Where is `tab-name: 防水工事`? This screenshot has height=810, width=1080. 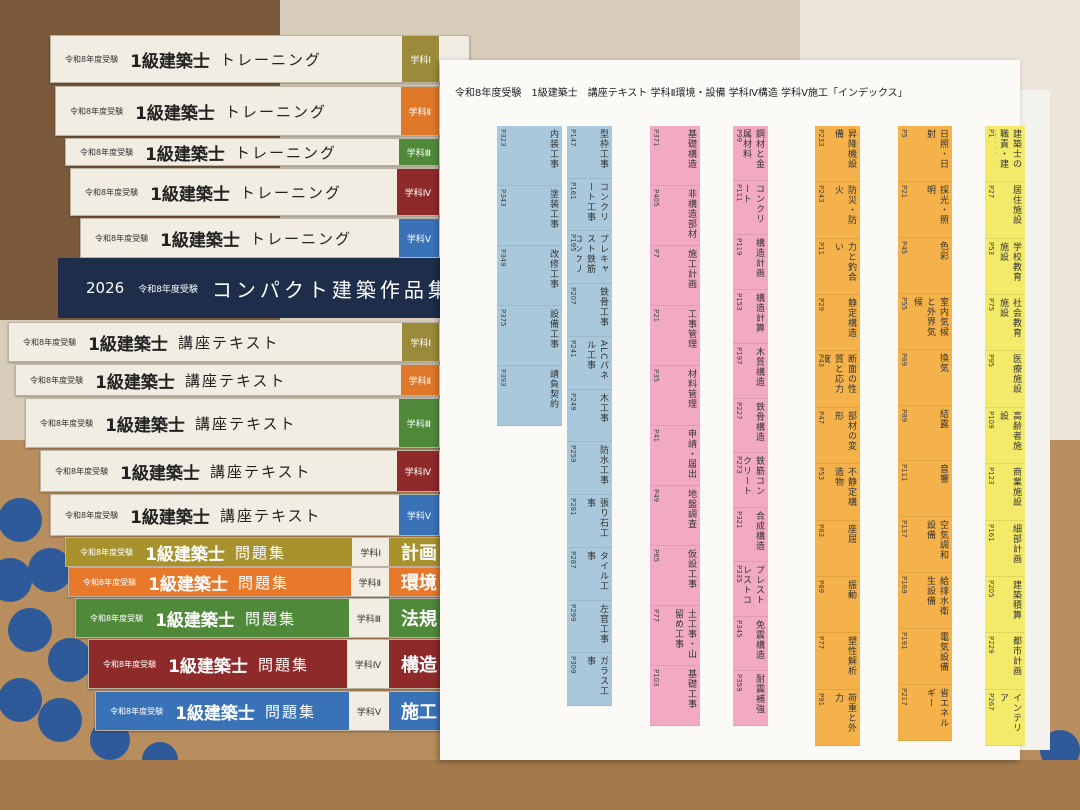 tab-name: 防水工事 is located at coordinates (603, 465).